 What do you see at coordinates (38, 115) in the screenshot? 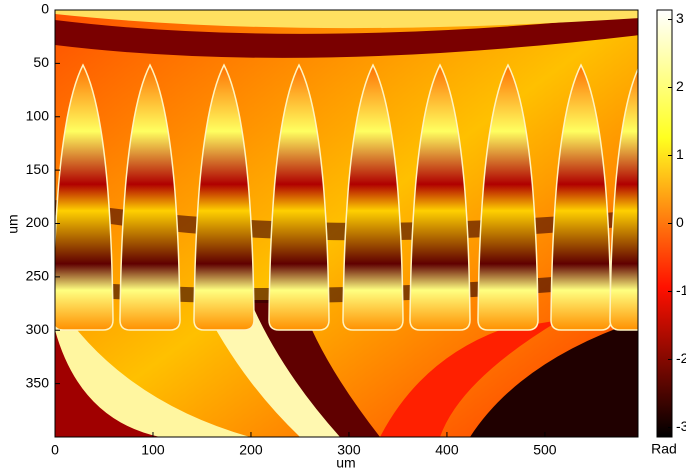
I see `y-tick-label: 100` at bounding box center [38, 115].